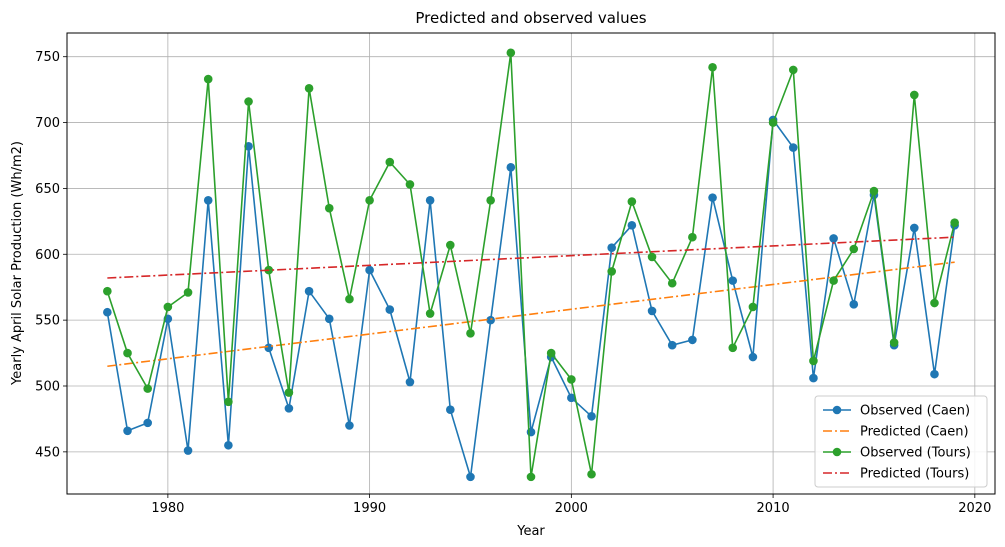  I want to click on chart-title: Predicted and observed values, so click(530, 18).